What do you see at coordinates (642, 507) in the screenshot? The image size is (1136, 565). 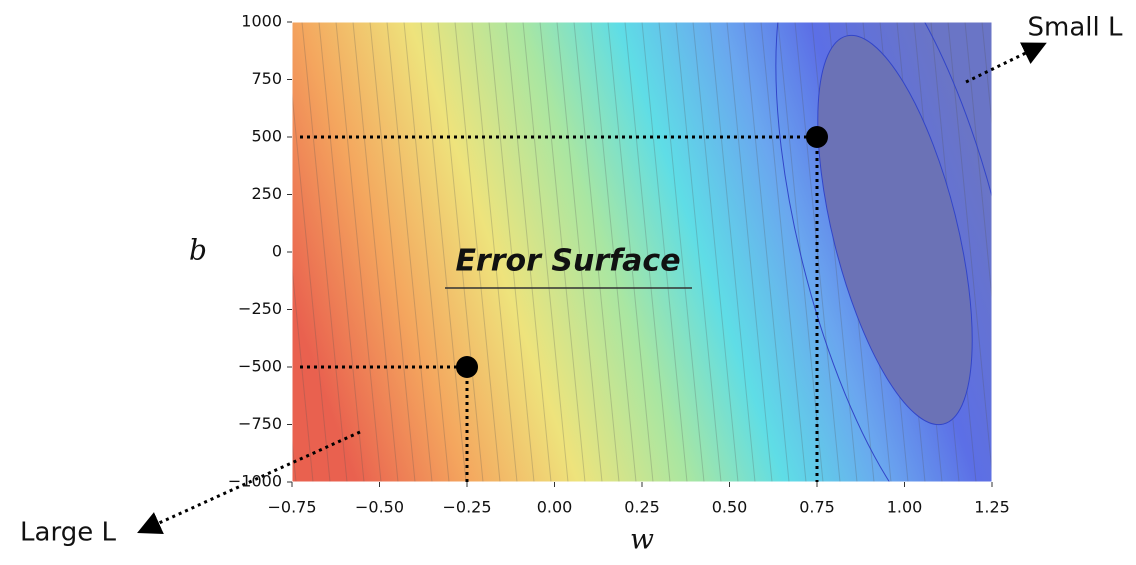 I see `x-tick-label: 0.25` at bounding box center [642, 507].